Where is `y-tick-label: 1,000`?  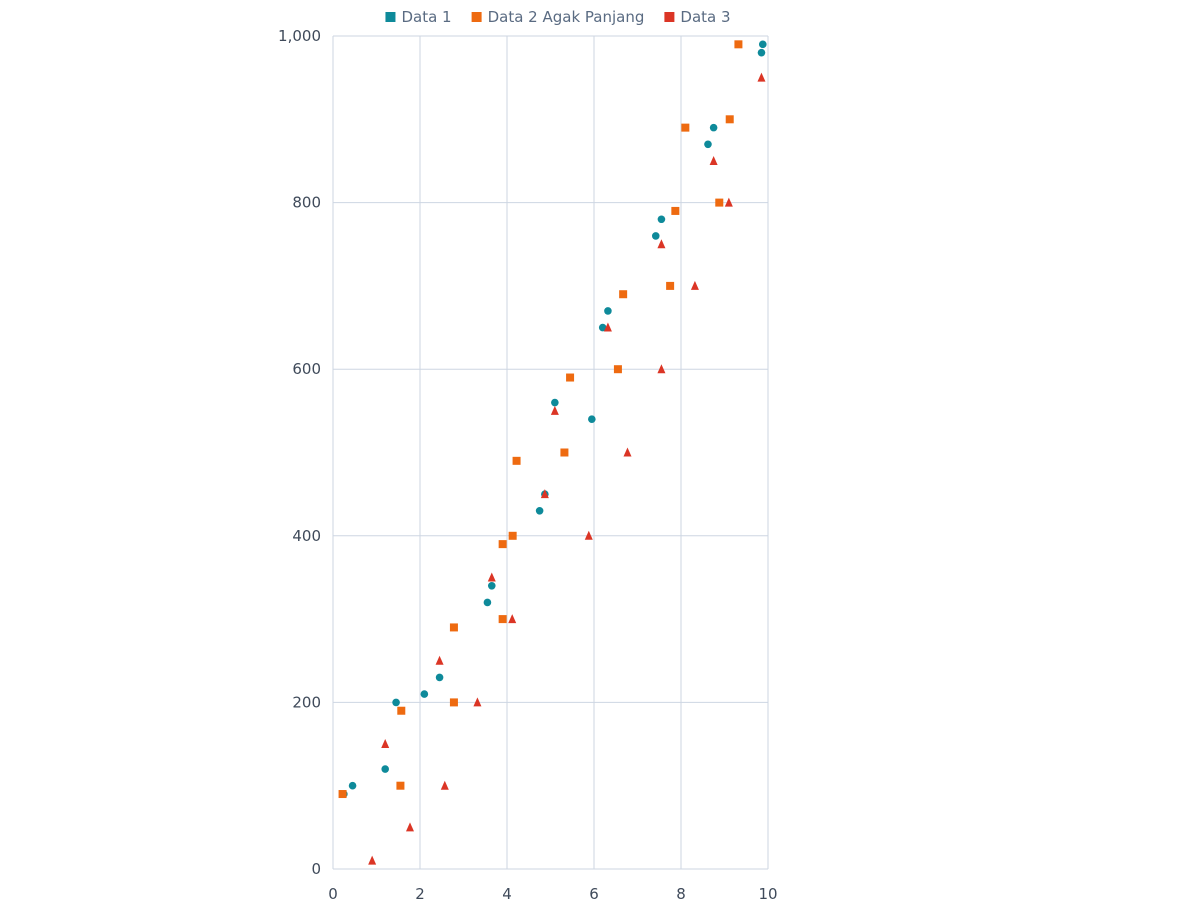
y-tick-label: 1,000 is located at coordinates (299, 36).